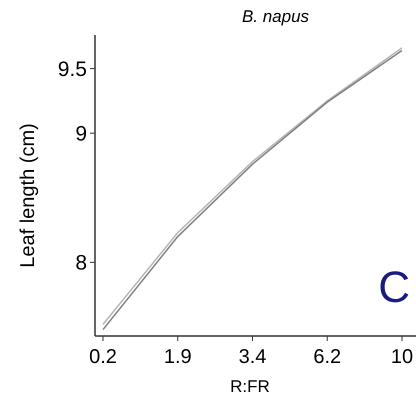  What do you see at coordinates (81, 263) in the screenshot?
I see `y-tick-label: 8` at bounding box center [81, 263].